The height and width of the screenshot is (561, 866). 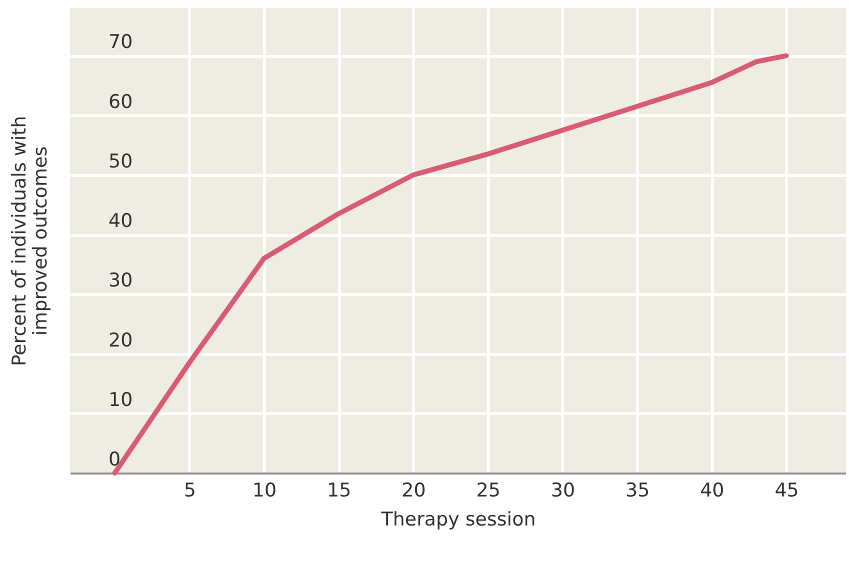 I want to click on x-tick-label: 15, so click(x=339, y=491).